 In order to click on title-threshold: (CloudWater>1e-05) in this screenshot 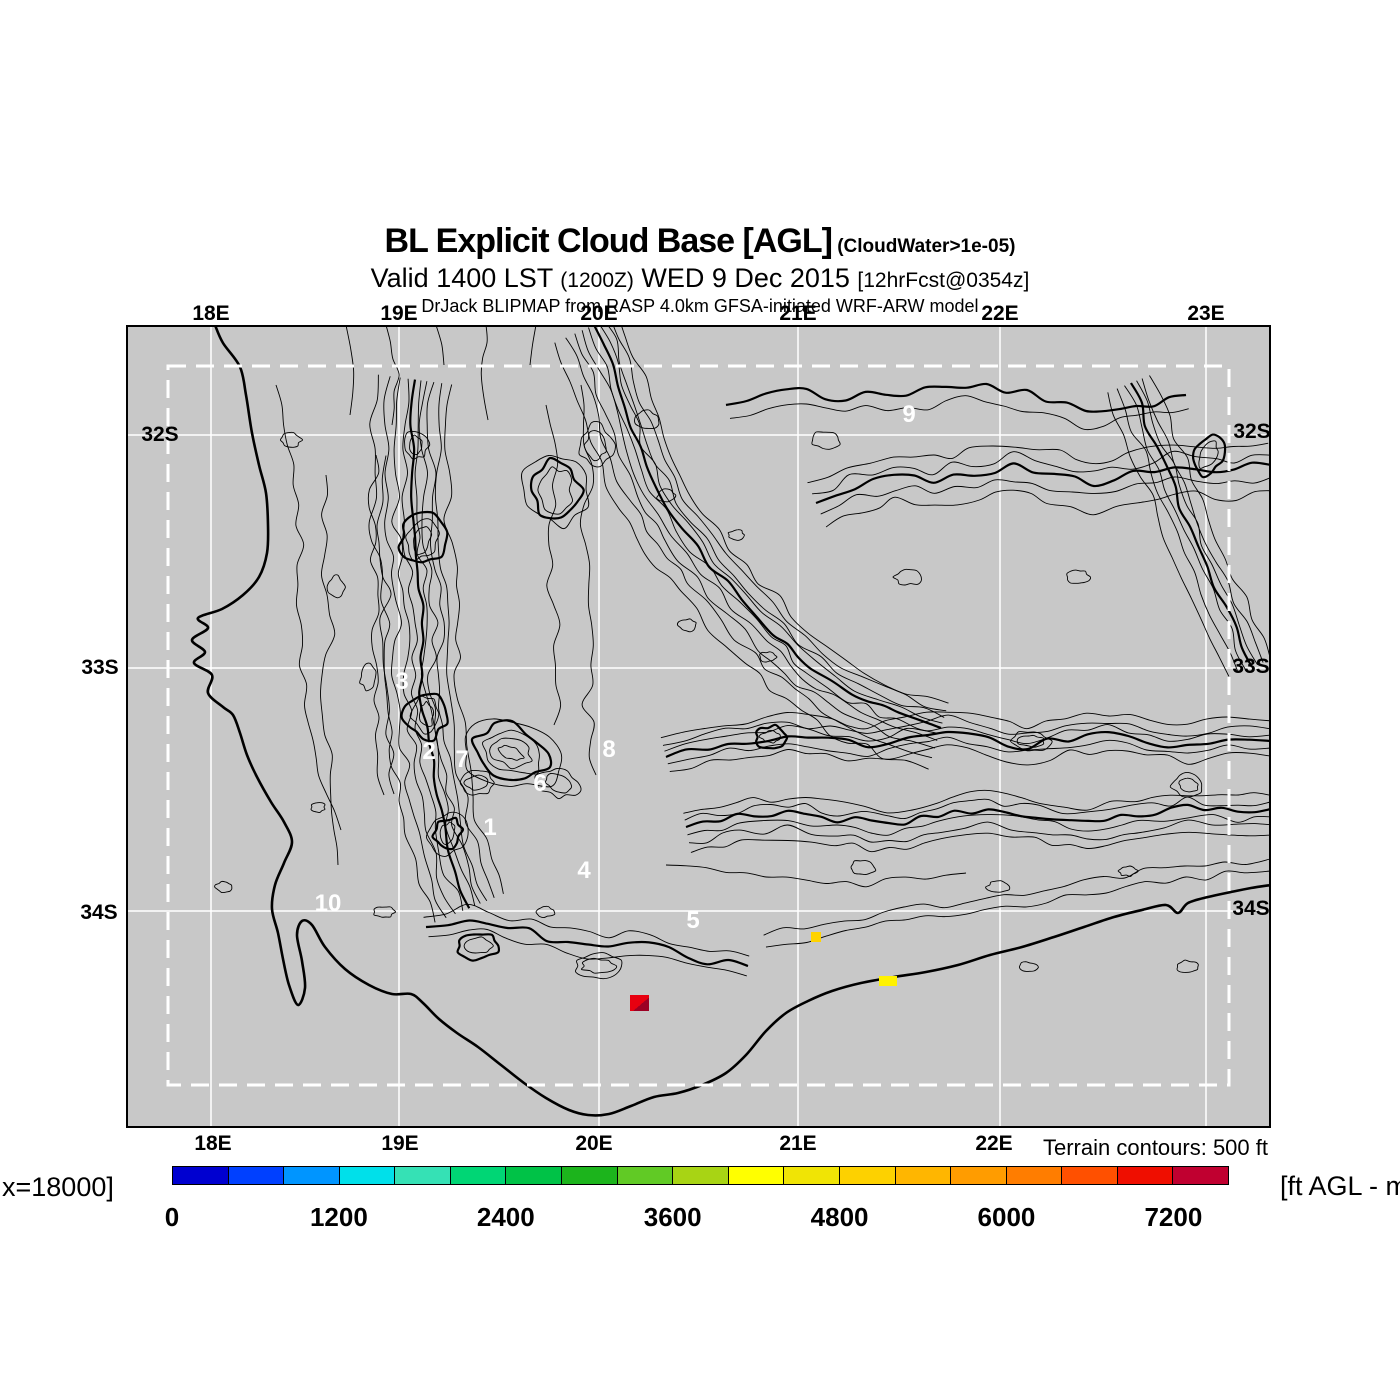, I will do `click(923, 246)`.